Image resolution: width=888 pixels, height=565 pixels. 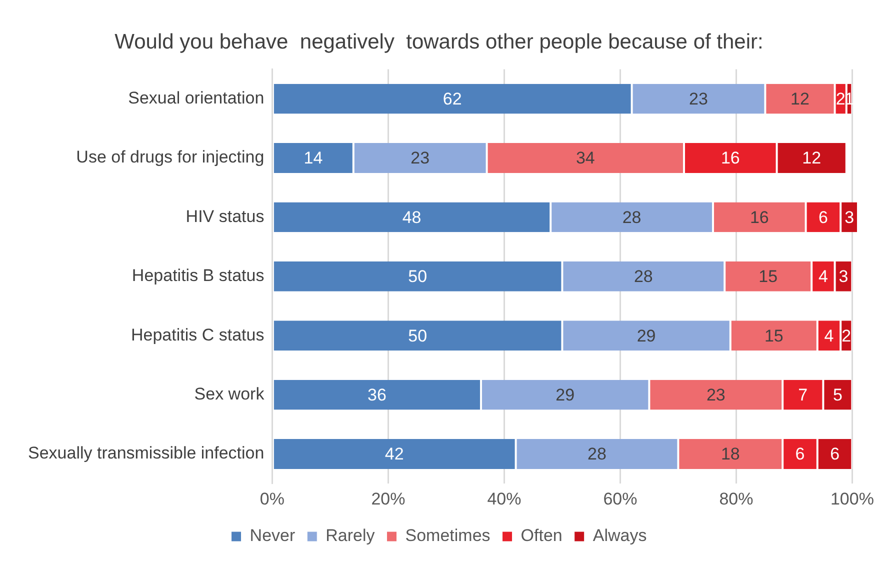 What do you see at coordinates (198, 276) in the screenshot?
I see `y-tick-label: Hepatitis B status` at bounding box center [198, 276].